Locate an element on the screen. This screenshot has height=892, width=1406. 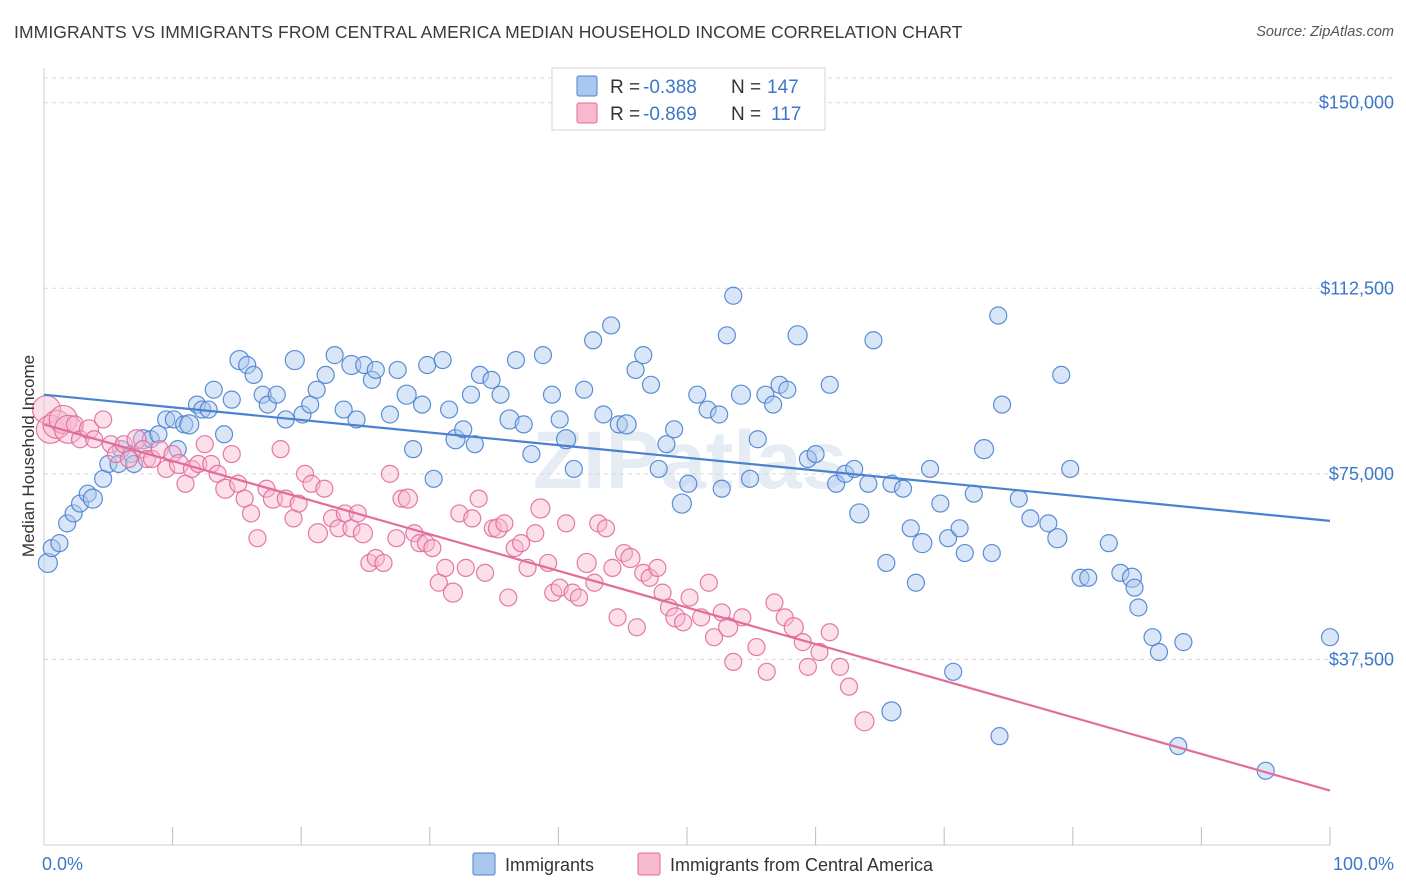
legend-swatch-central-america is located at coordinates (587, 113).